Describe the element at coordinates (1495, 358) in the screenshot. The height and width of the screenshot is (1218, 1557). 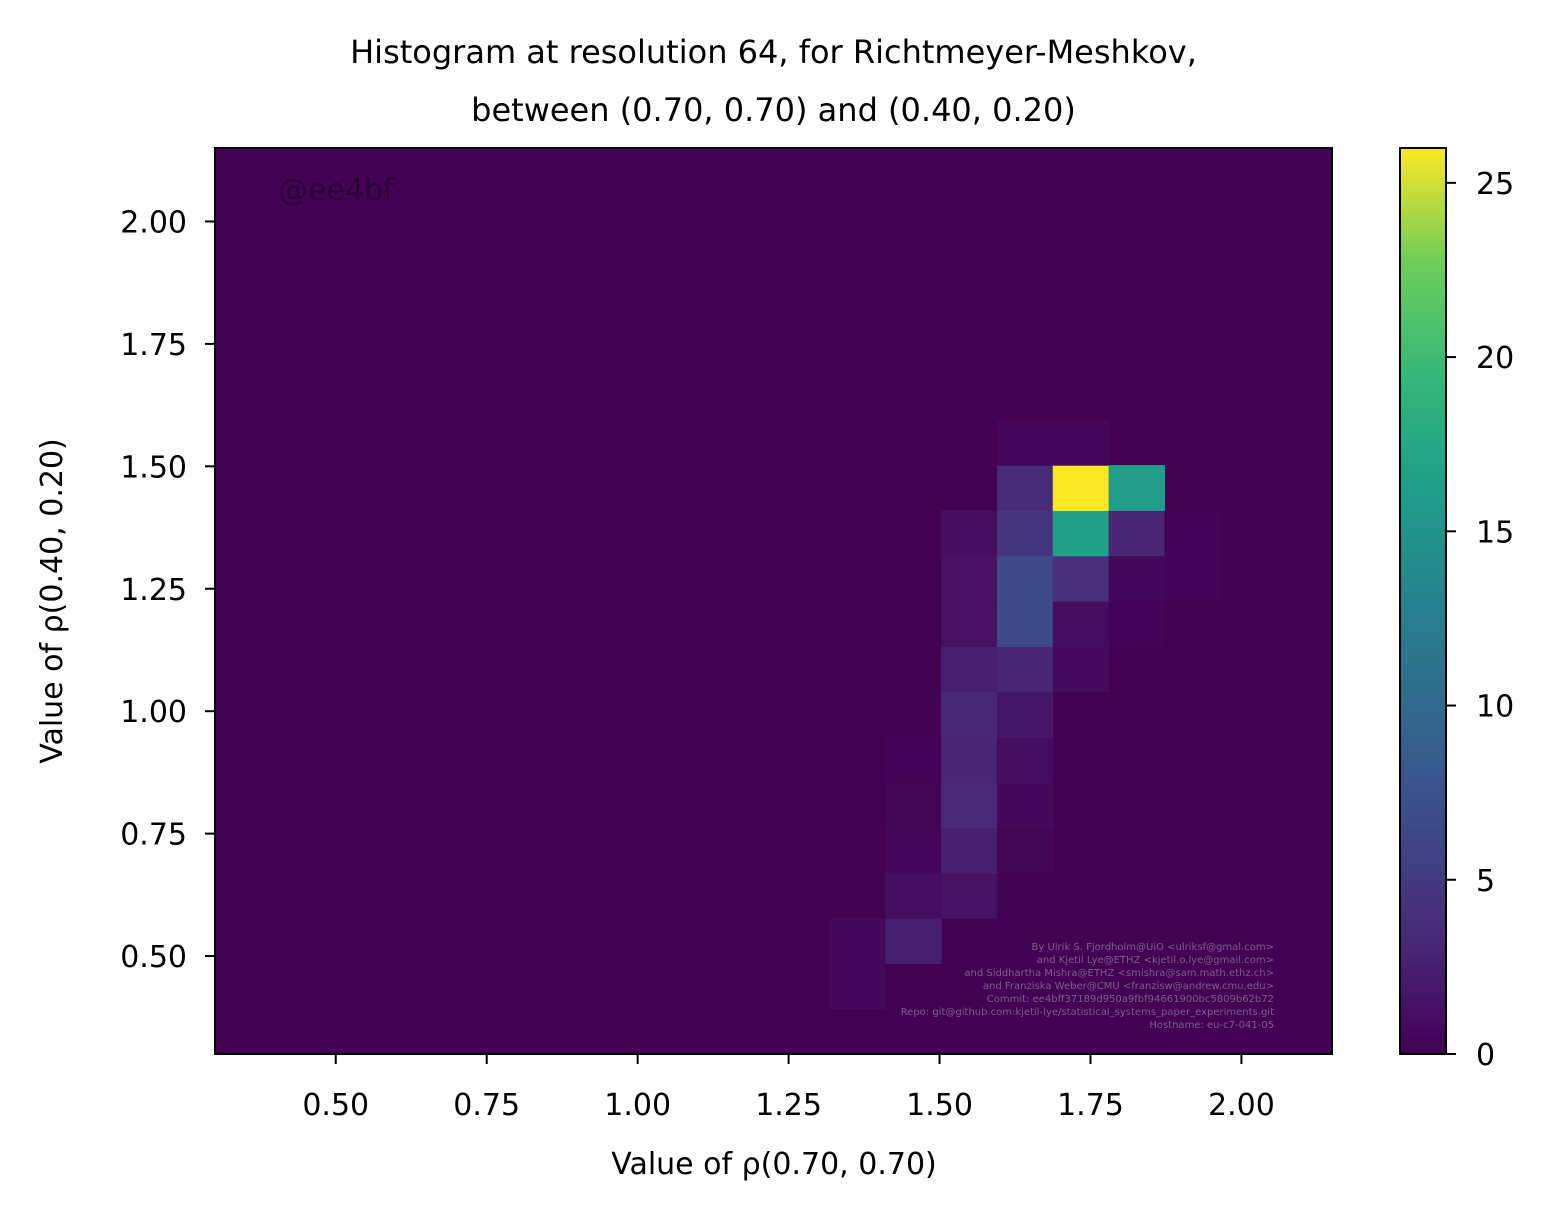
I see `colorbar-tick-label-4: 20` at that location.